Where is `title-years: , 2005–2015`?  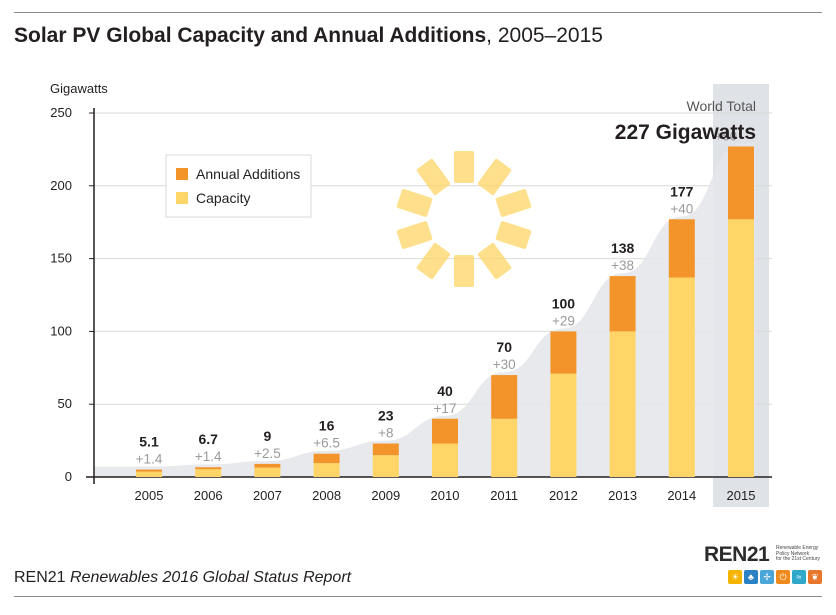 title-years: , 2005–2015 is located at coordinates (544, 35).